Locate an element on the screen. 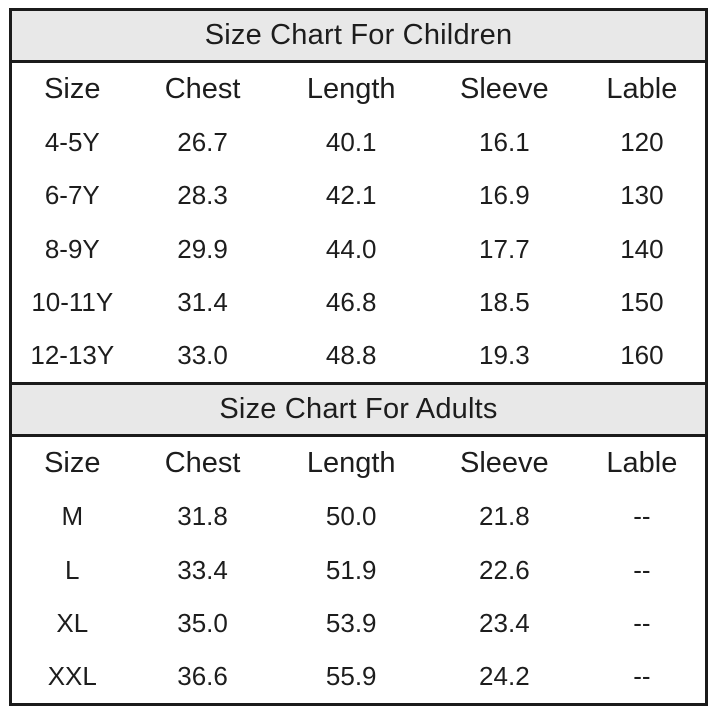 The image size is (720, 718). table-row: XL 35.0 53.9 23.4 -- is located at coordinates (358, 623).